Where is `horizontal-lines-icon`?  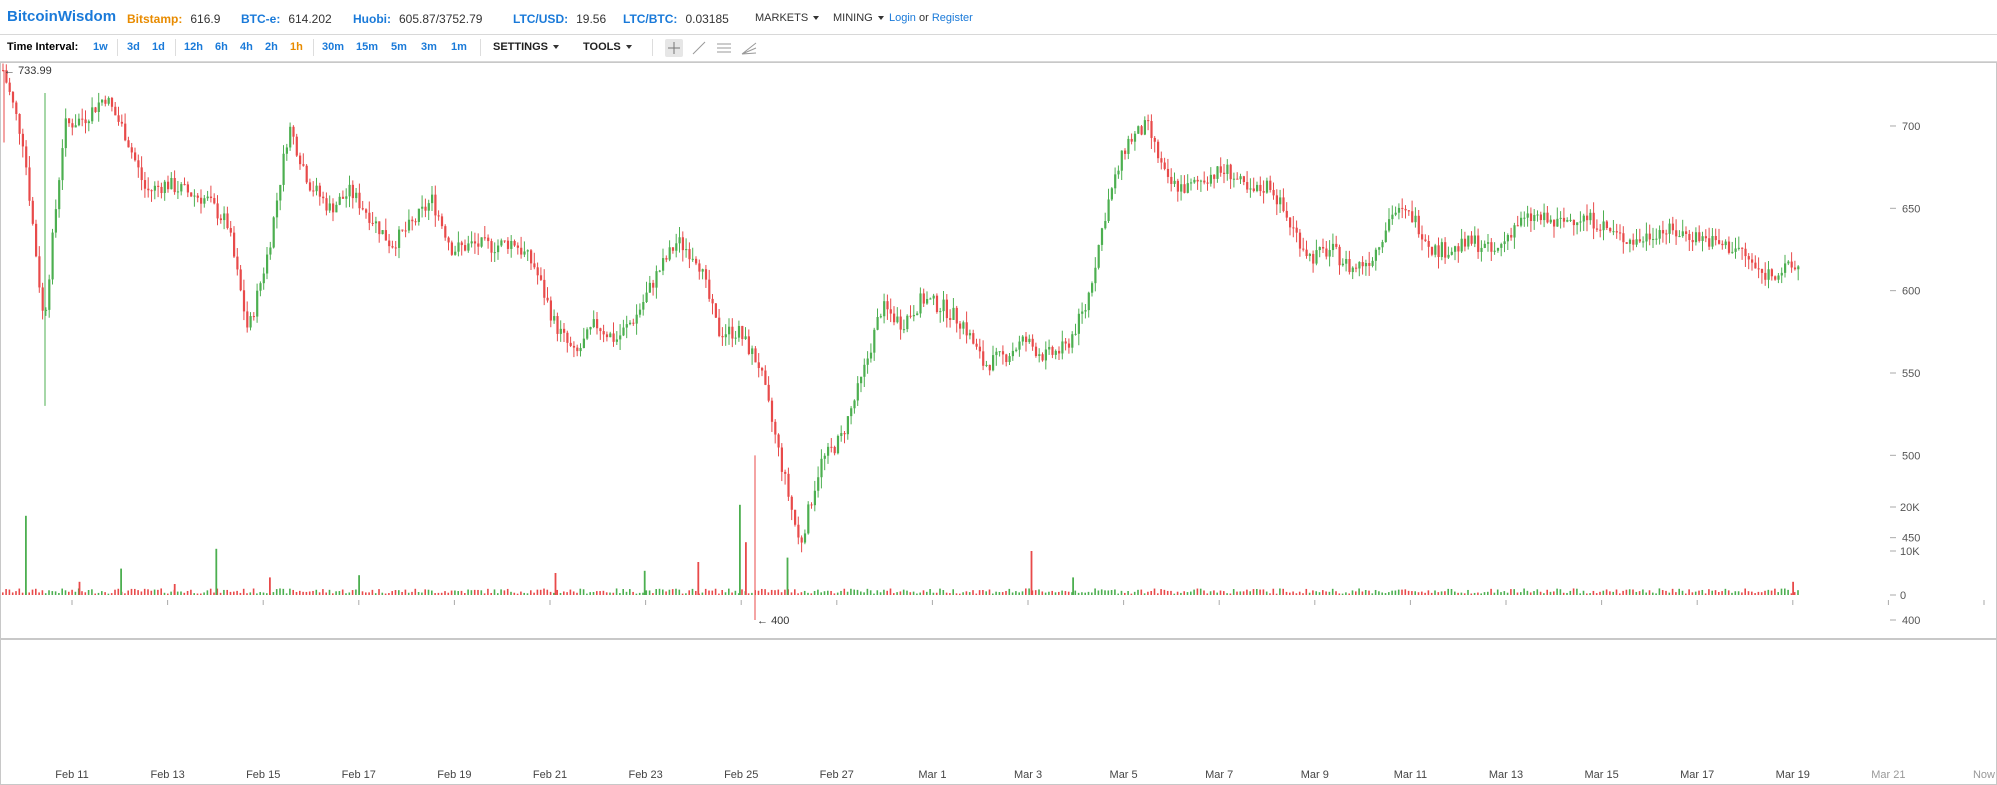 horizontal-lines-icon is located at coordinates (724, 48).